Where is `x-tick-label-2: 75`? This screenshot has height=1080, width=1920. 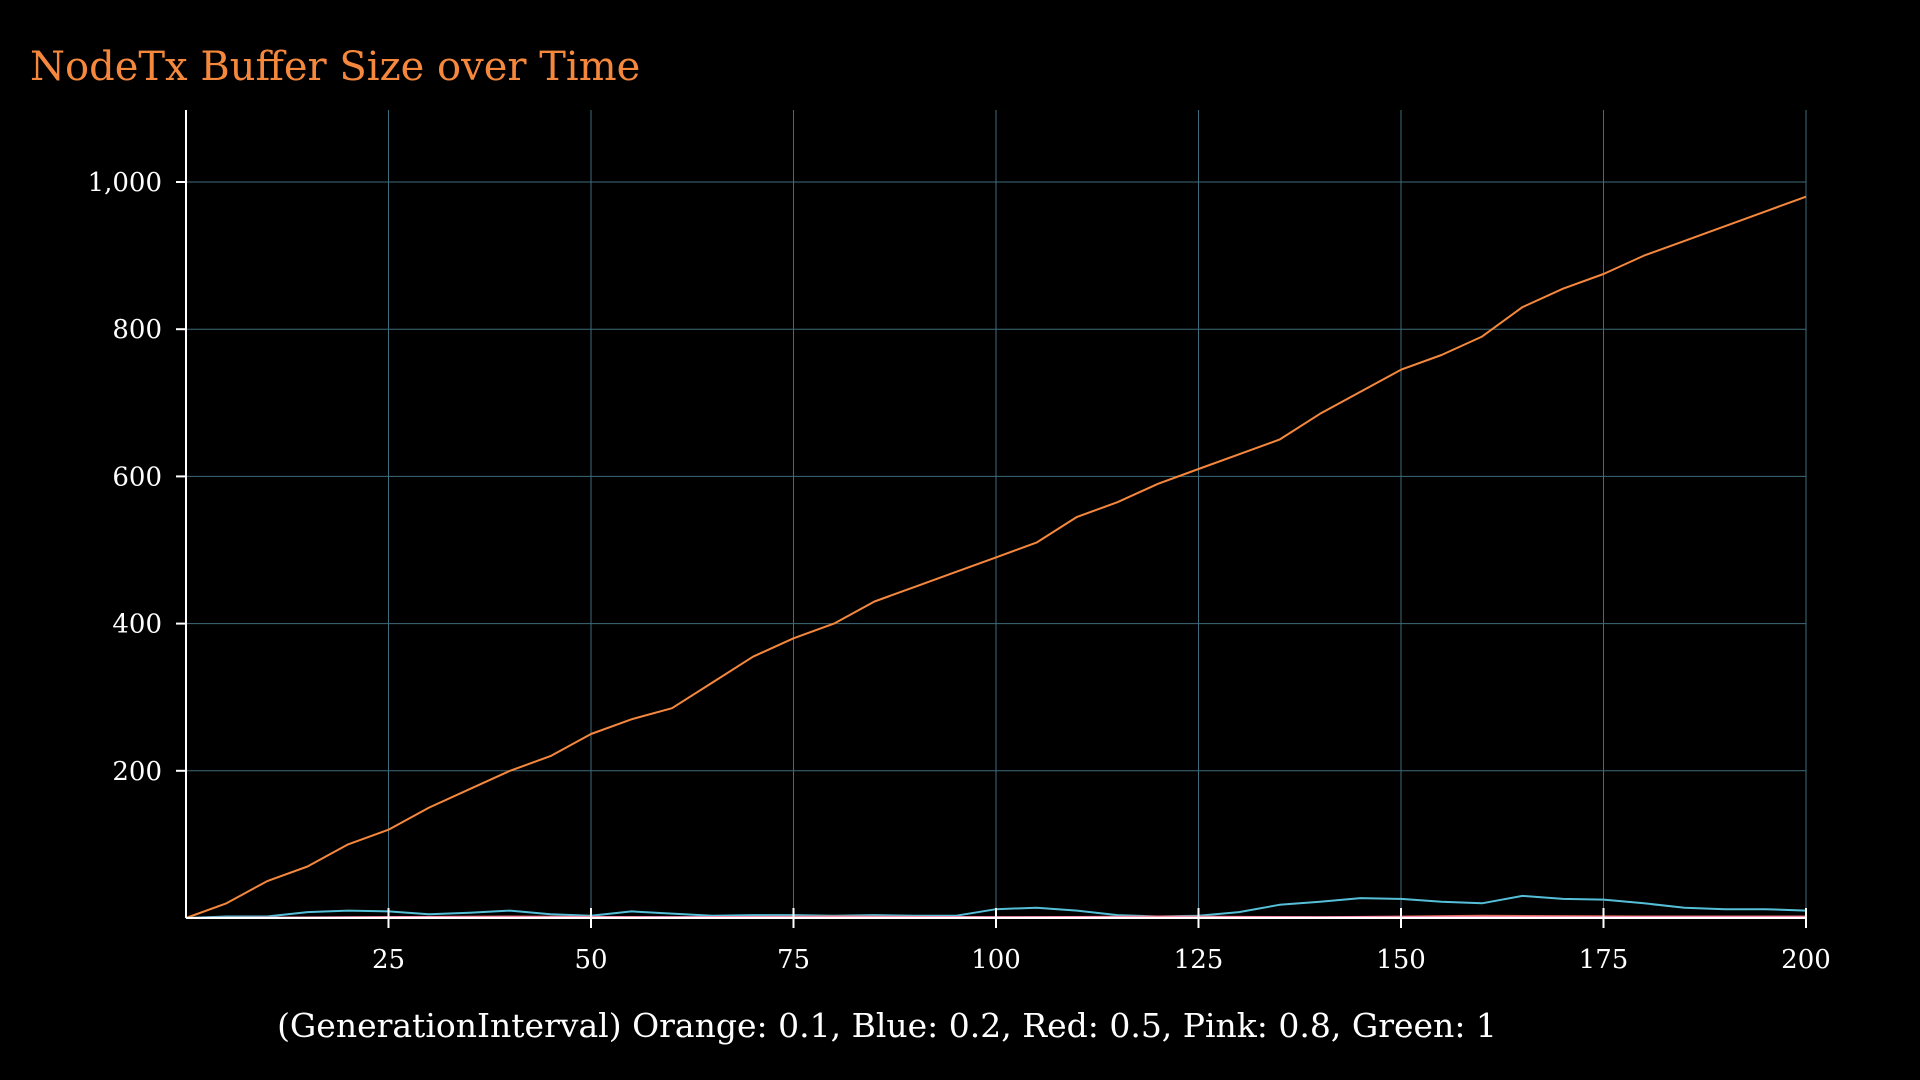 x-tick-label-2: 75 is located at coordinates (793, 960).